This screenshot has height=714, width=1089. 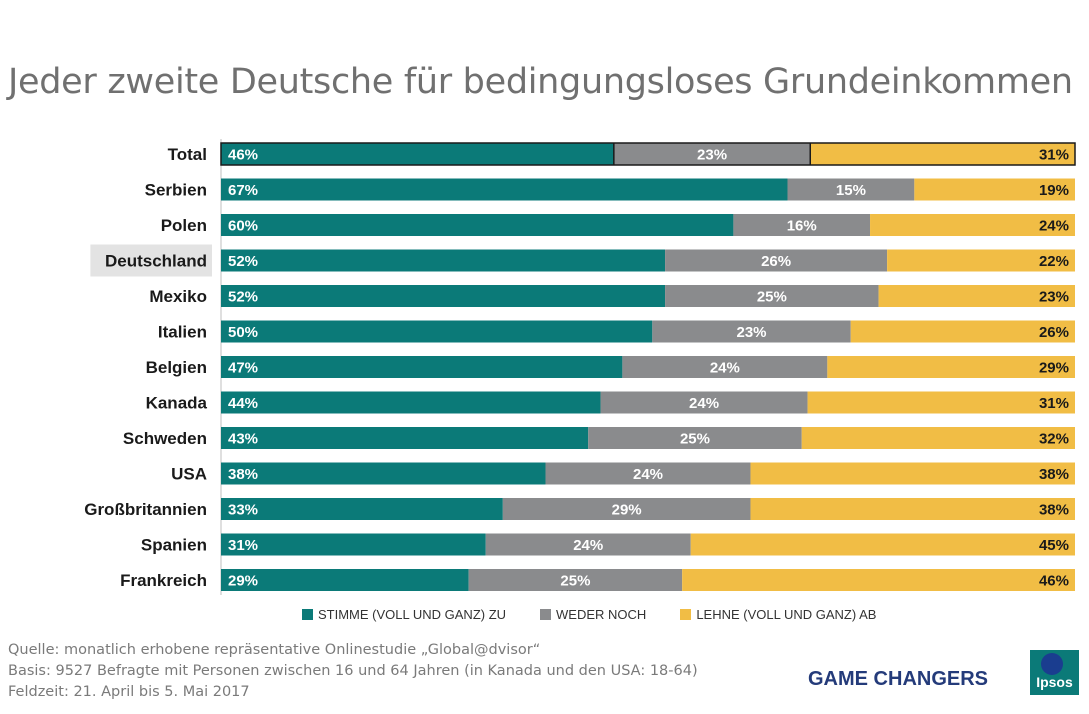 I want to click on bar-agree-usa, so click(x=383, y=473).